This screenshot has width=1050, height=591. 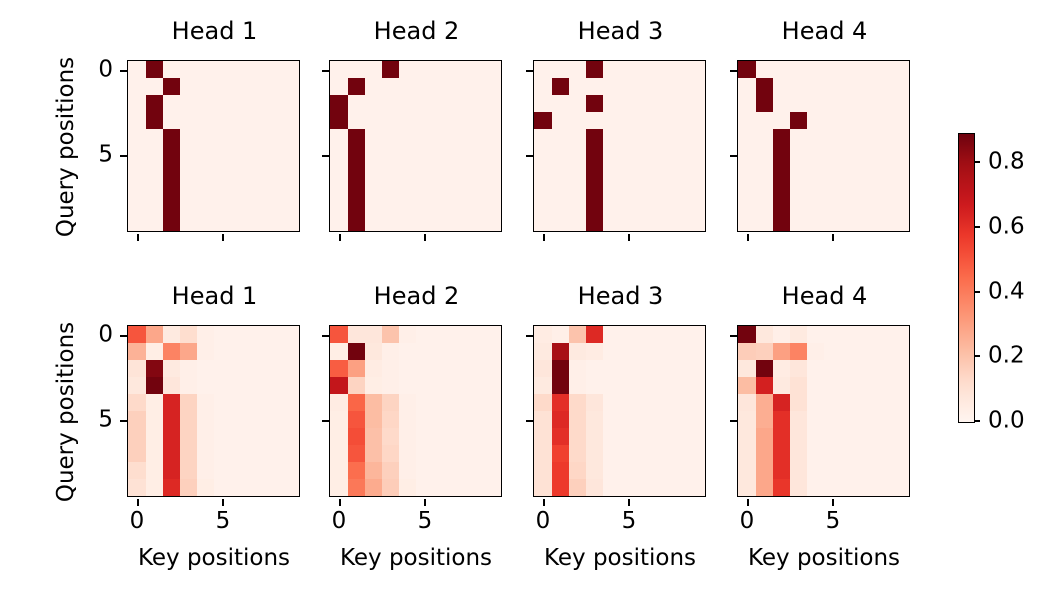 I want to click on x-tick-label: 0, so click(x=543, y=521).